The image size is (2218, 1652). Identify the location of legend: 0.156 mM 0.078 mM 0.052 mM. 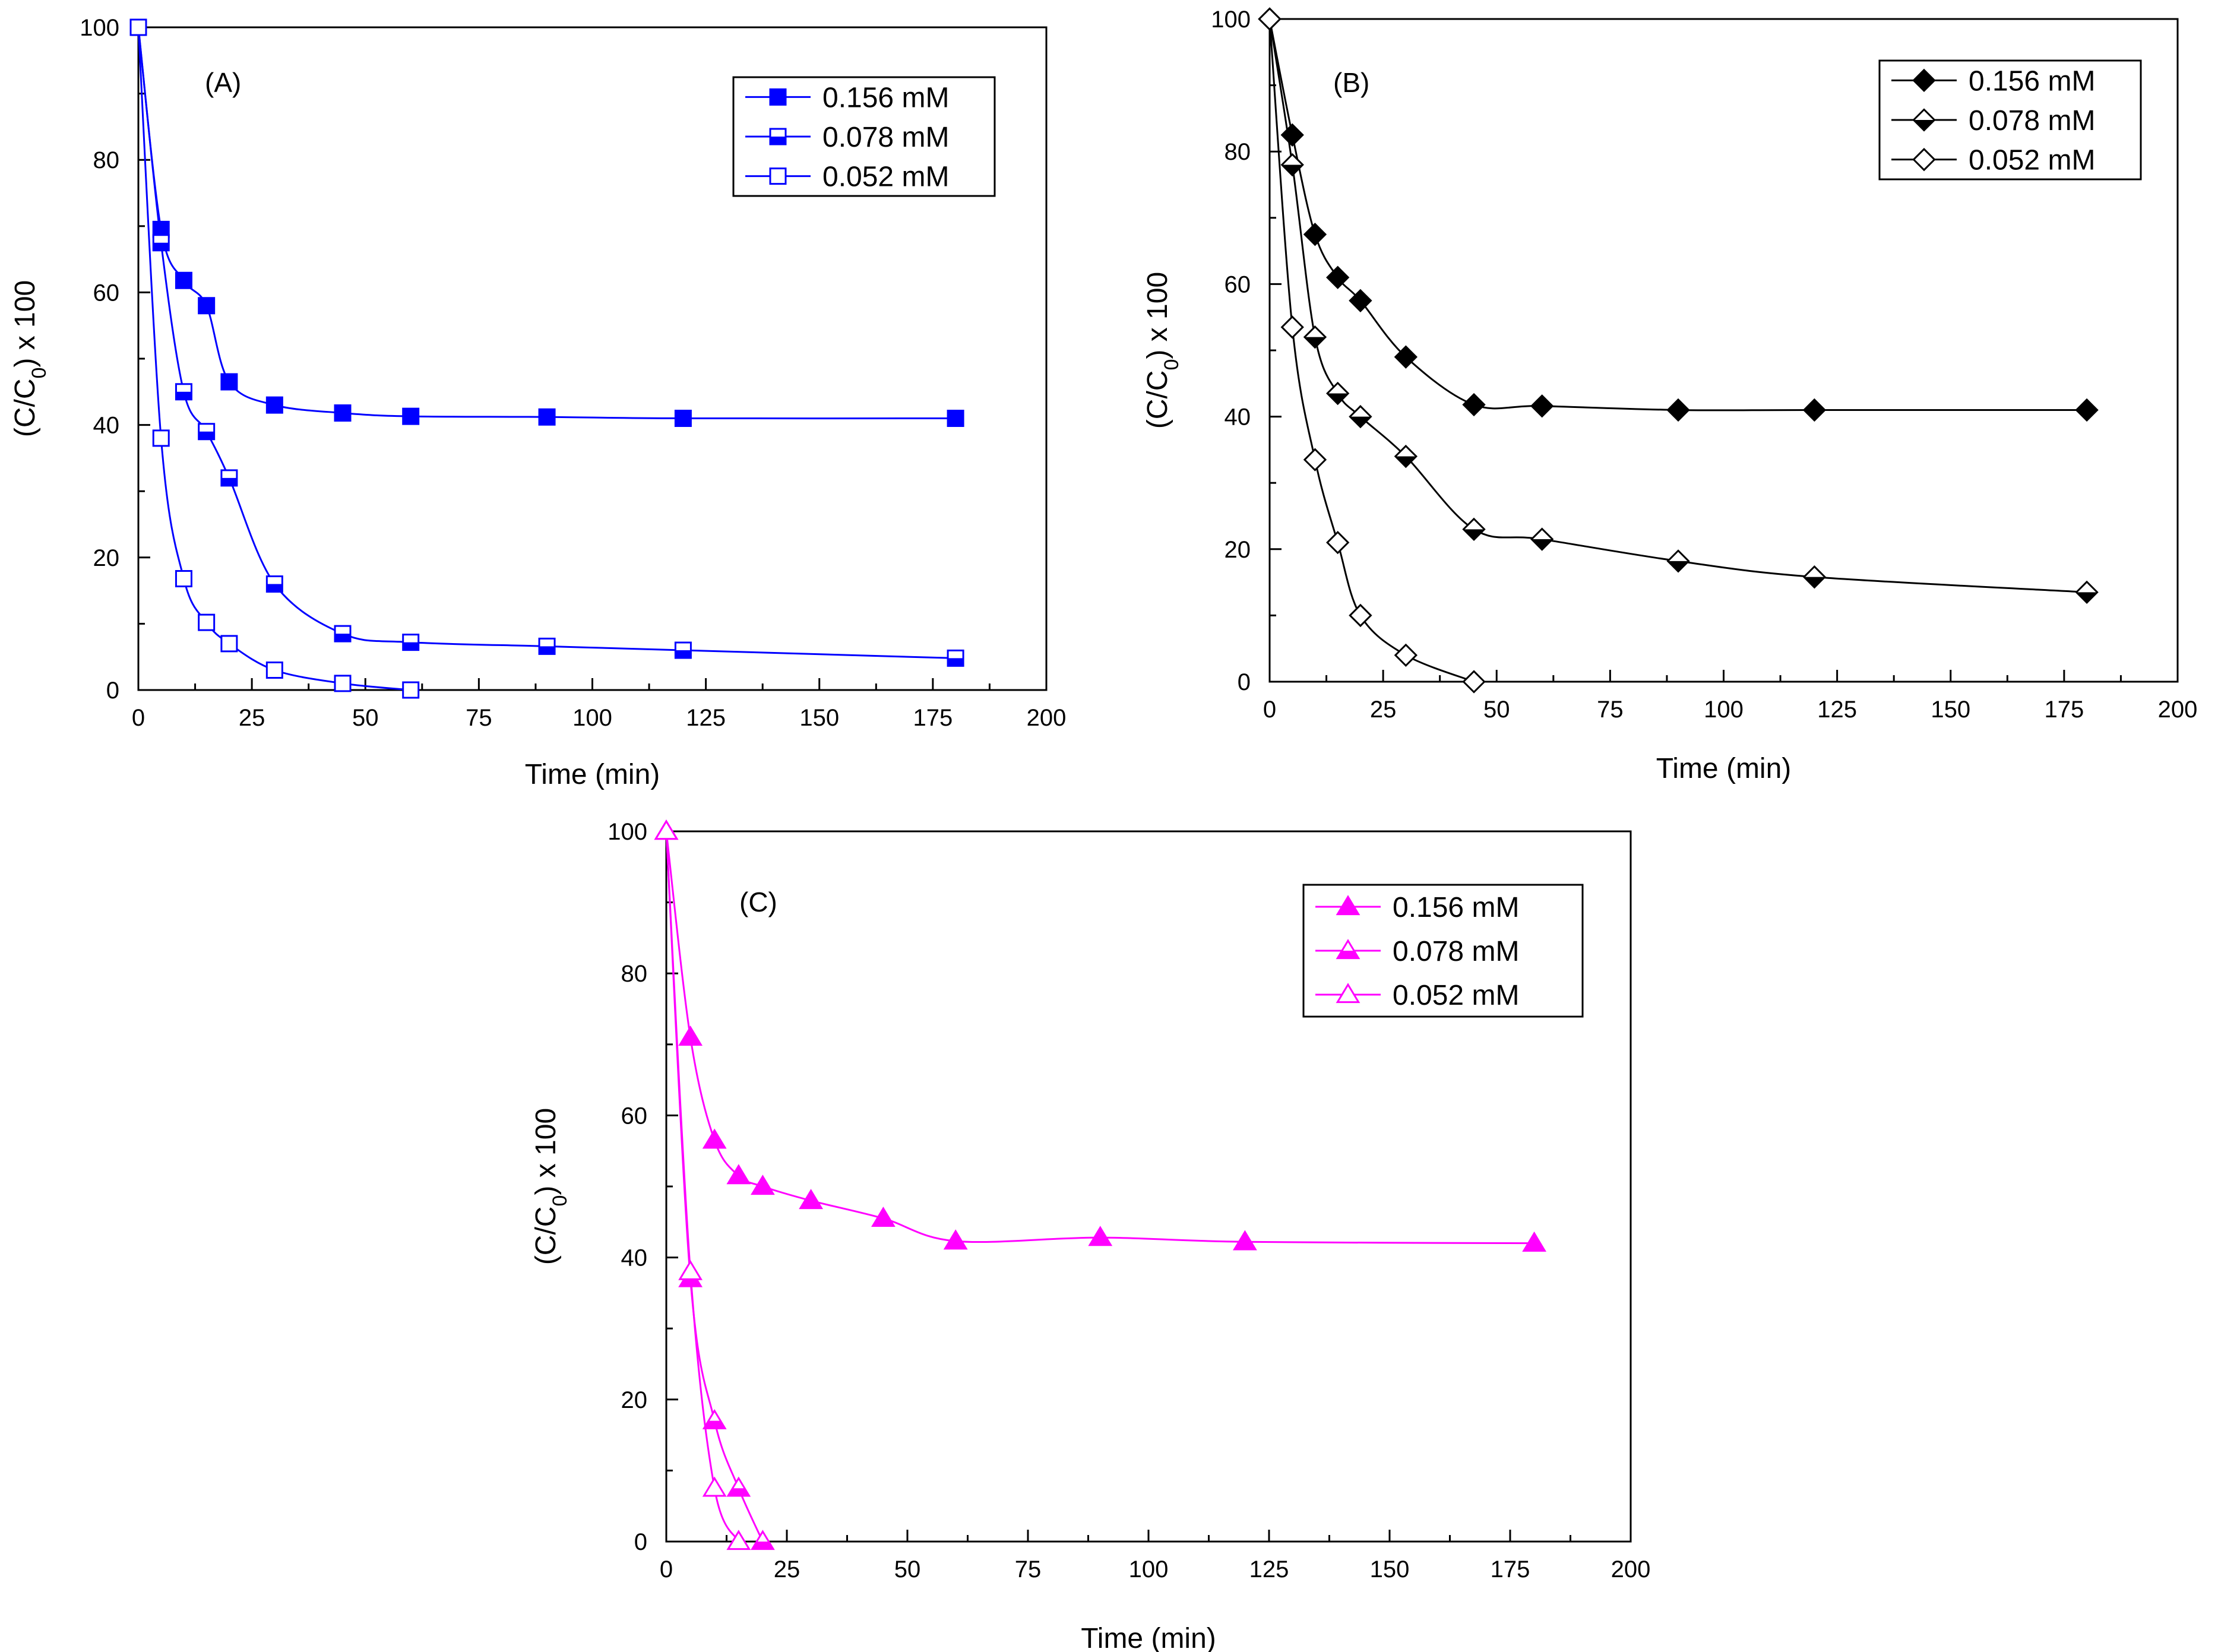
(864, 136).